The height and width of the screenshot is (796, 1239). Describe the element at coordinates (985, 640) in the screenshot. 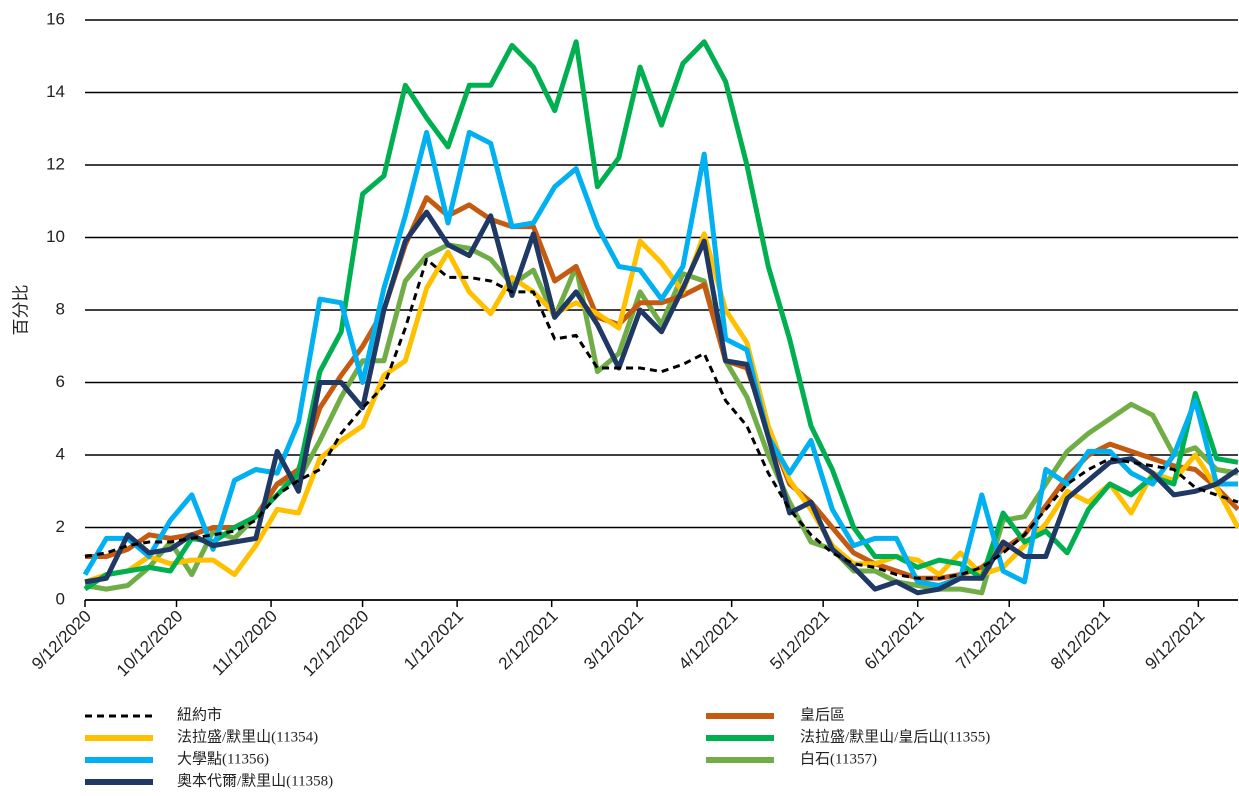

I see `x-tick-label: 7/12/2021` at that location.